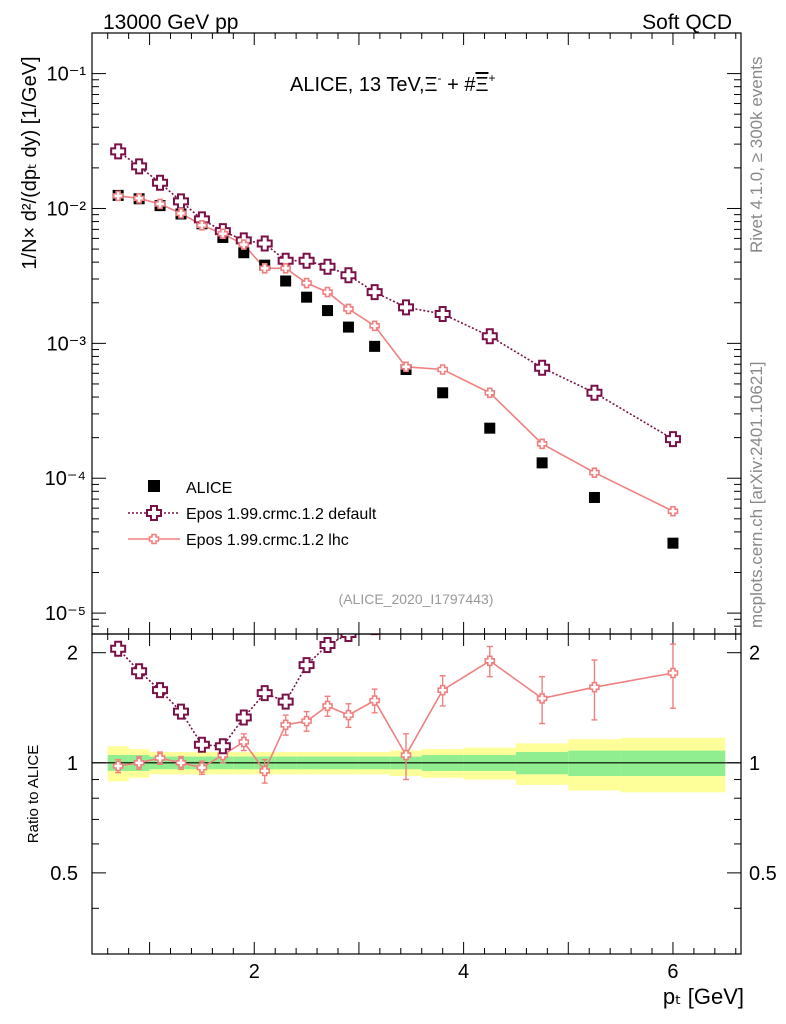 This screenshot has height=1024, width=786. I want to click on xlabel: pₜ [GeV], so click(703, 996).